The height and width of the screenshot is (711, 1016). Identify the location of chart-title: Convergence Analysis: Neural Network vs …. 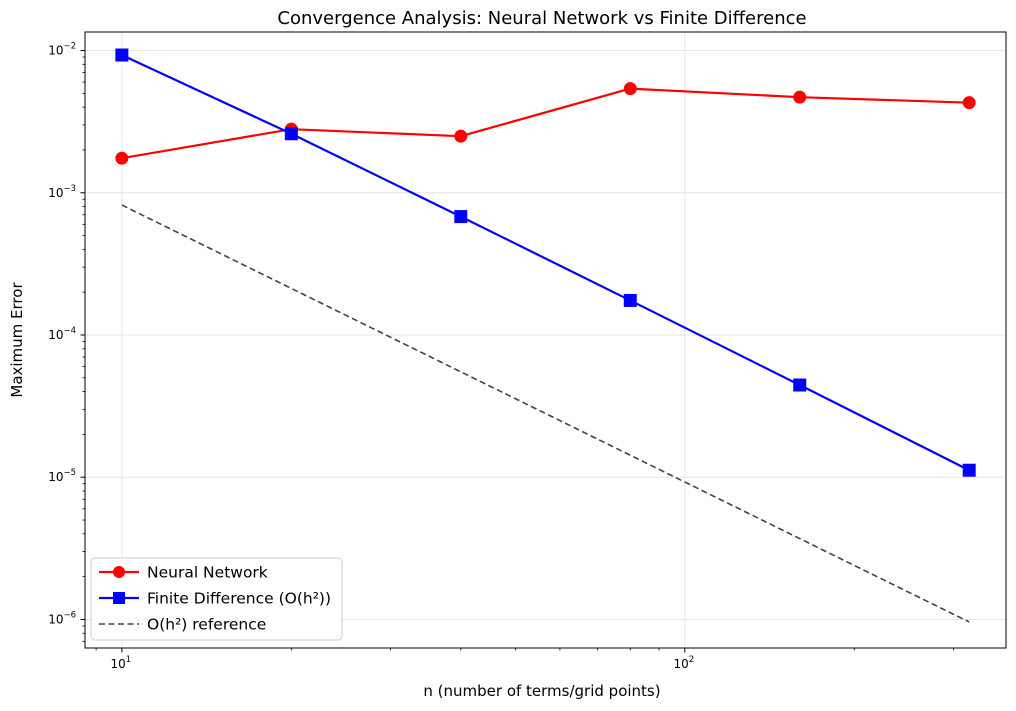
(541, 18).